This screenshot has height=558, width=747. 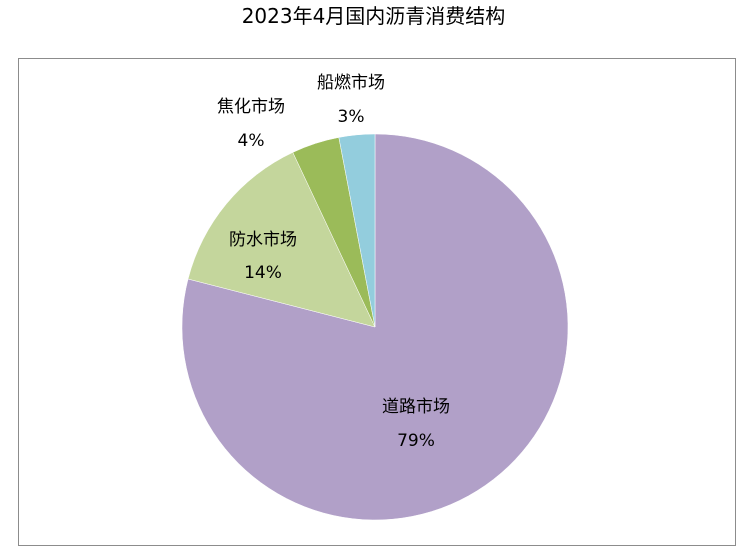 I want to click on slice-value-label: 79%, so click(x=416, y=441).